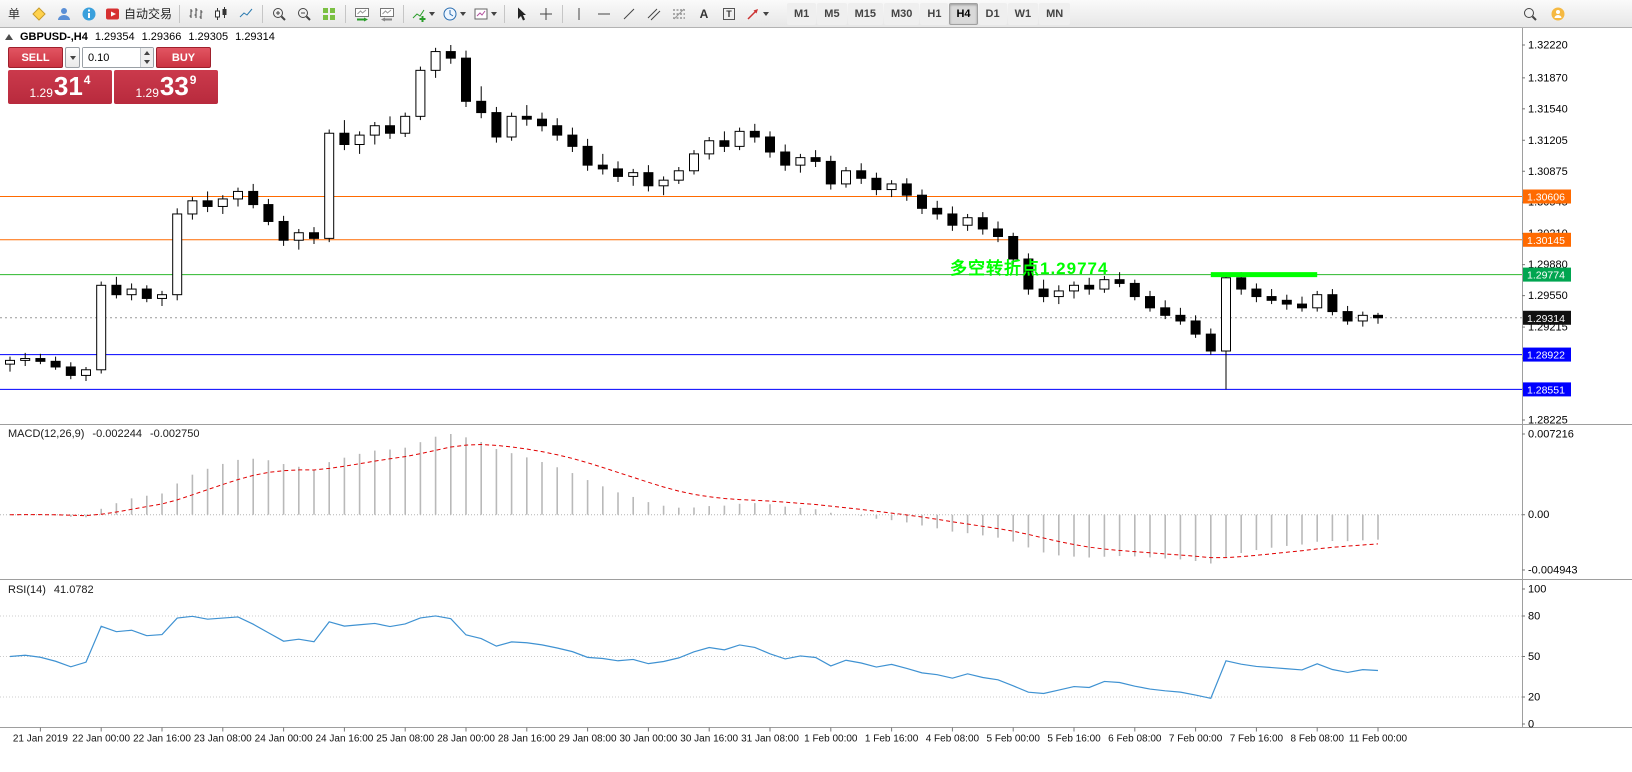 This screenshot has width=1632, height=772. I want to click on time-label: 28 Jan 16:00, so click(527, 739).